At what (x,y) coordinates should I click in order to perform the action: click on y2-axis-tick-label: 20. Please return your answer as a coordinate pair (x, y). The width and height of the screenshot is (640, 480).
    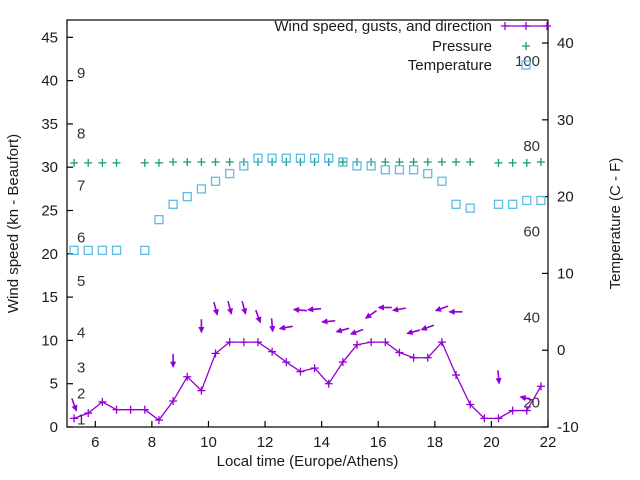
    Looking at the image, I should click on (565, 197).